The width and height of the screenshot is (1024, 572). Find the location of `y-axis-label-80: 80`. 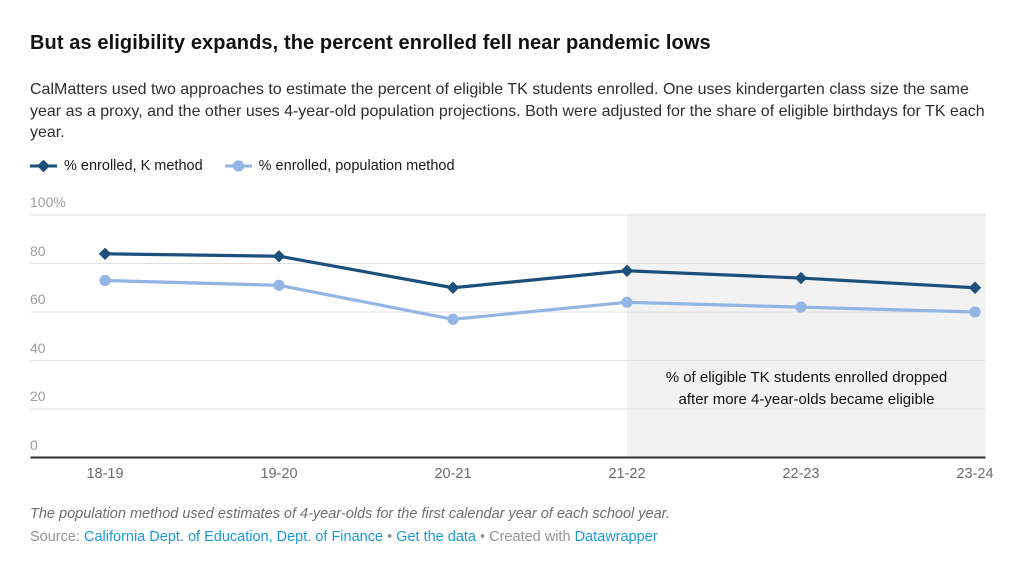

y-axis-label-80: 80 is located at coordinates (38, 250).